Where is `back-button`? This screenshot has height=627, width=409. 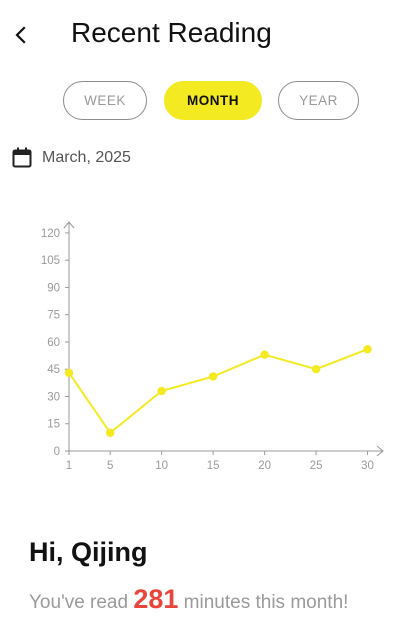 back-button is located at coordinates (20, 35).